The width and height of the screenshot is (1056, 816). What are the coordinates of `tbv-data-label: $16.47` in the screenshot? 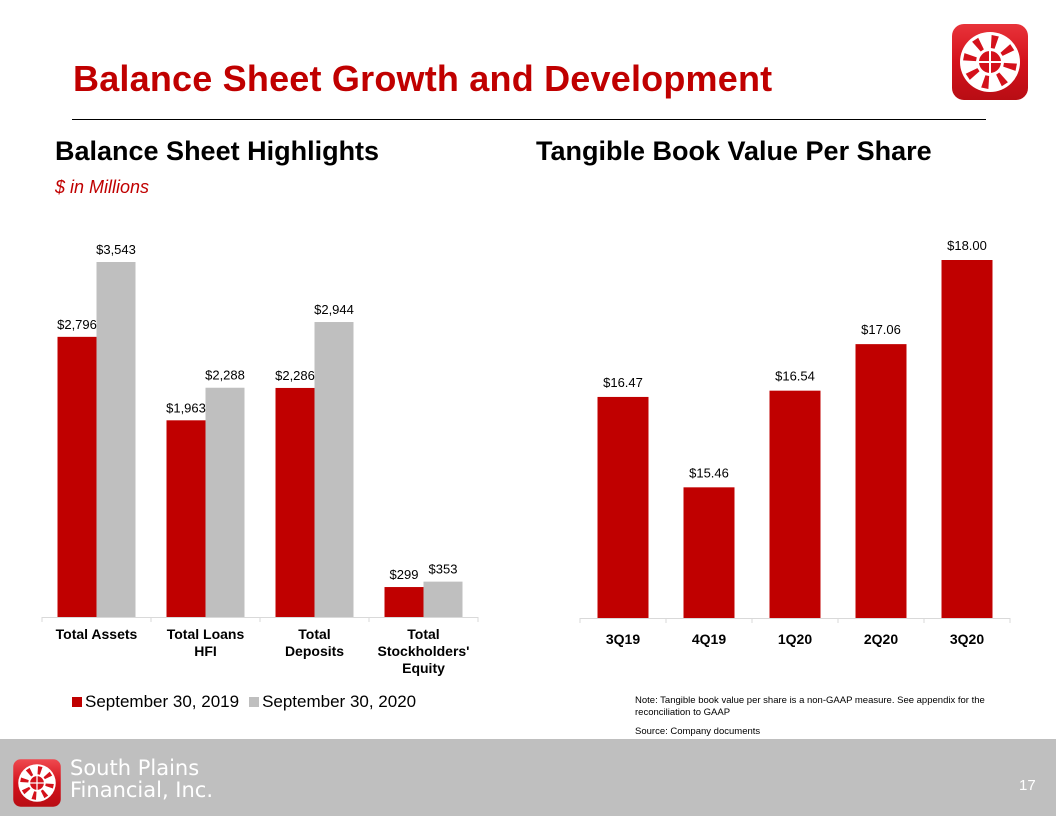 It's located at (623, 382).